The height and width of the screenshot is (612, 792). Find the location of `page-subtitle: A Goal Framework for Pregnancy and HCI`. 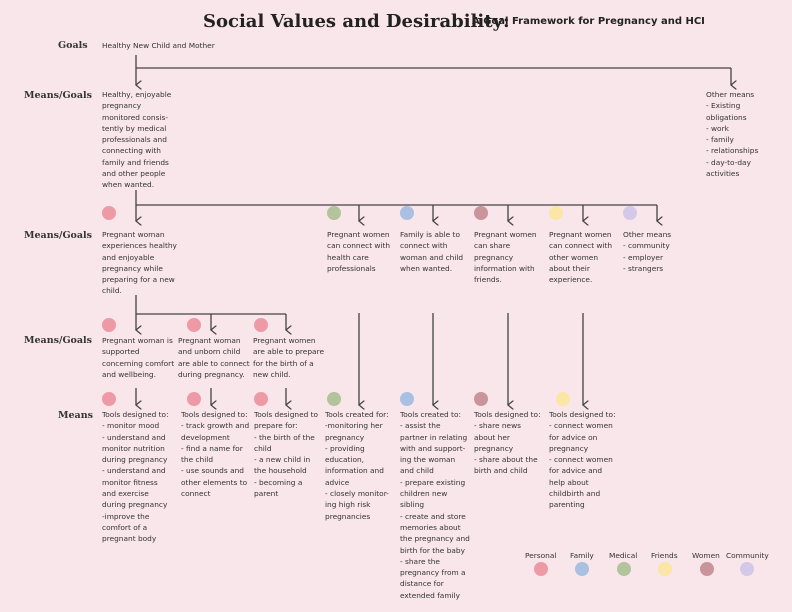

page-subtitle: A Goal Framework for Pregnancy and HCI is located at coordinates (588, 21).